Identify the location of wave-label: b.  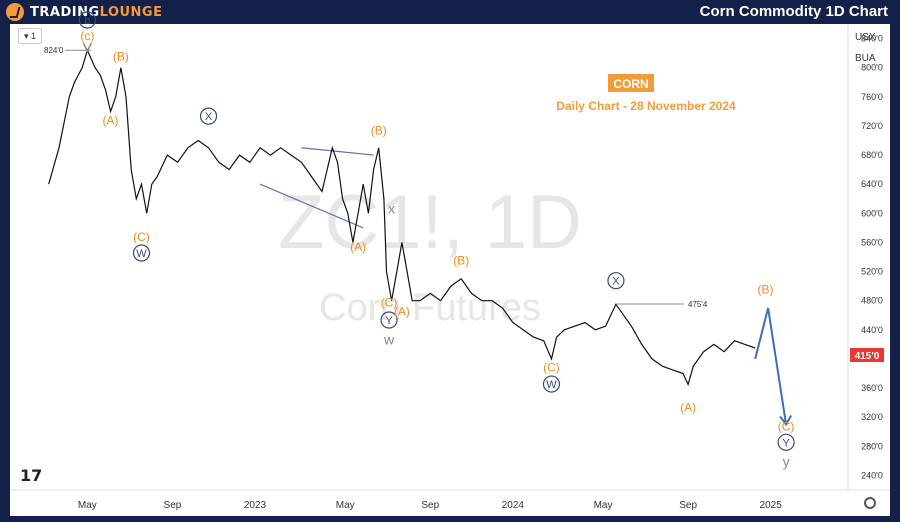
(87, 21).